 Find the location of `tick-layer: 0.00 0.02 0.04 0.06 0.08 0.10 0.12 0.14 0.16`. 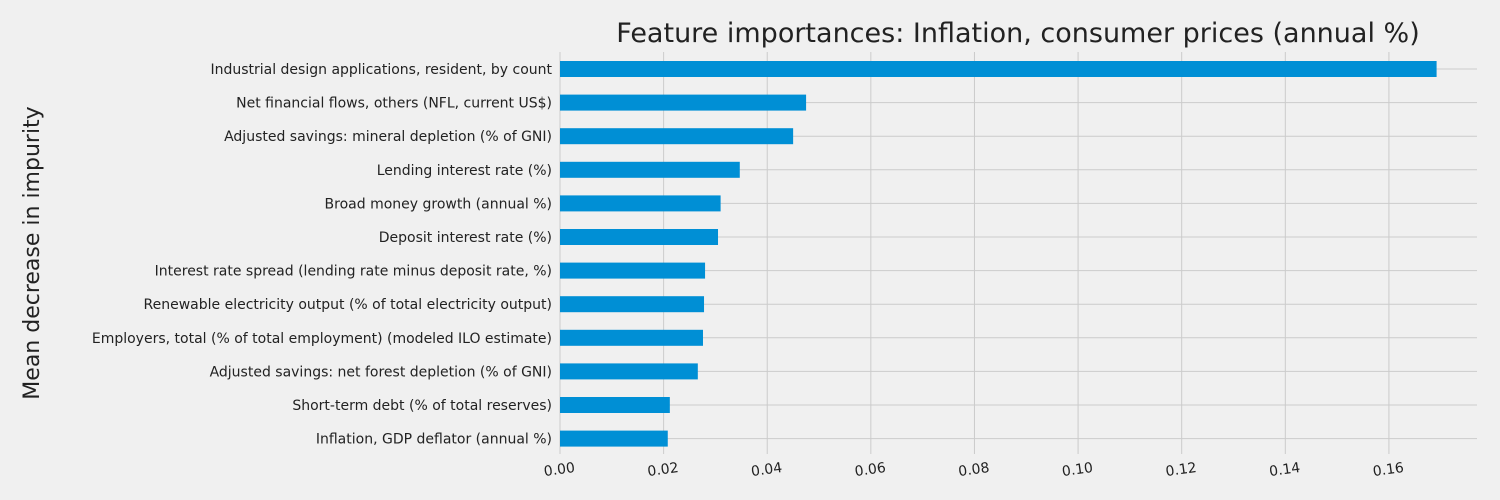

tick-layer: 0.00 0.02 0.04 0.06 0.08 0.10 0.12 0.14 0.16 is located at coordinates (974, 470).